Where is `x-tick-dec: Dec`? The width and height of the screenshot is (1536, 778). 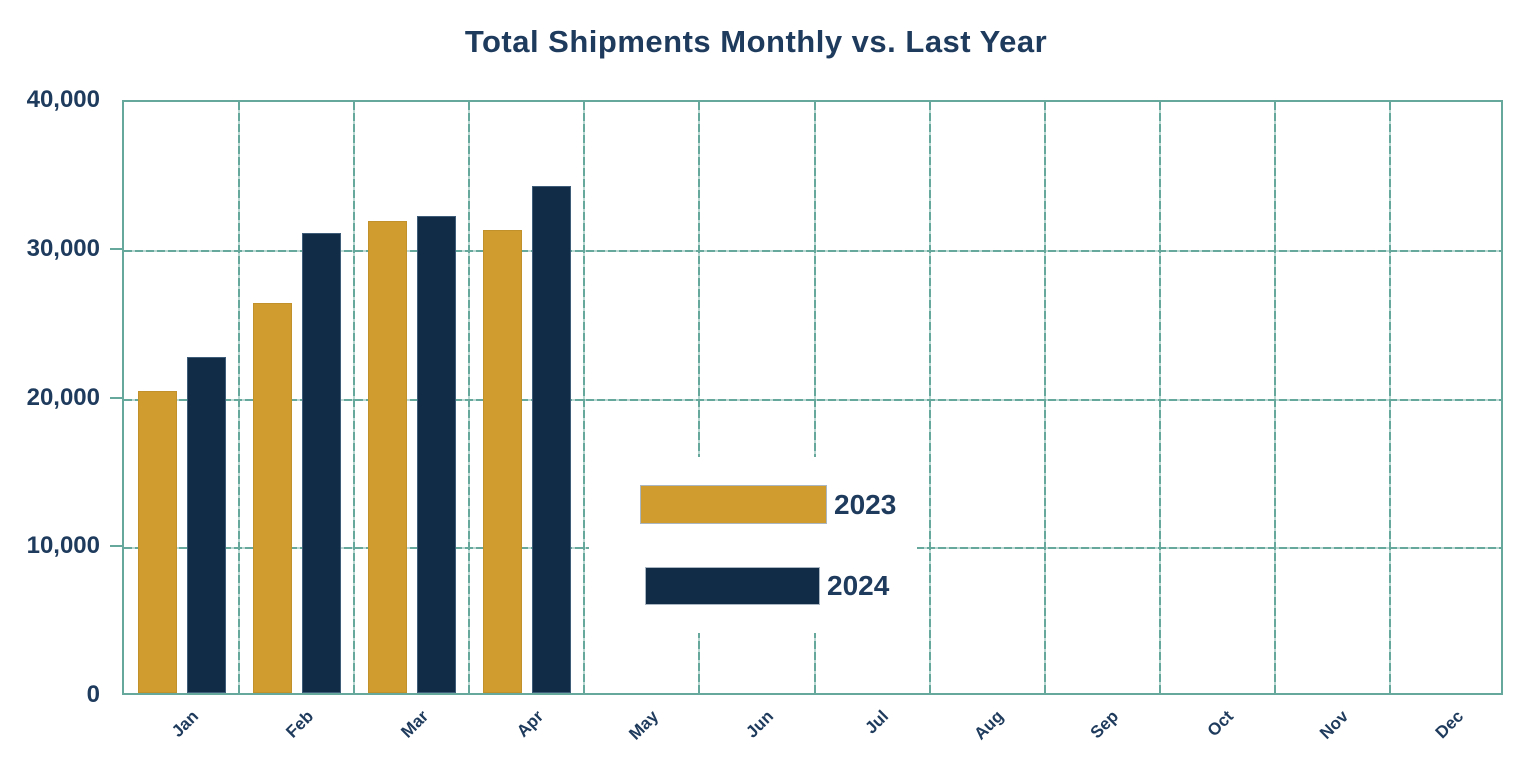 x-tick-dec: Dec is located at coordinates (1450, 724).